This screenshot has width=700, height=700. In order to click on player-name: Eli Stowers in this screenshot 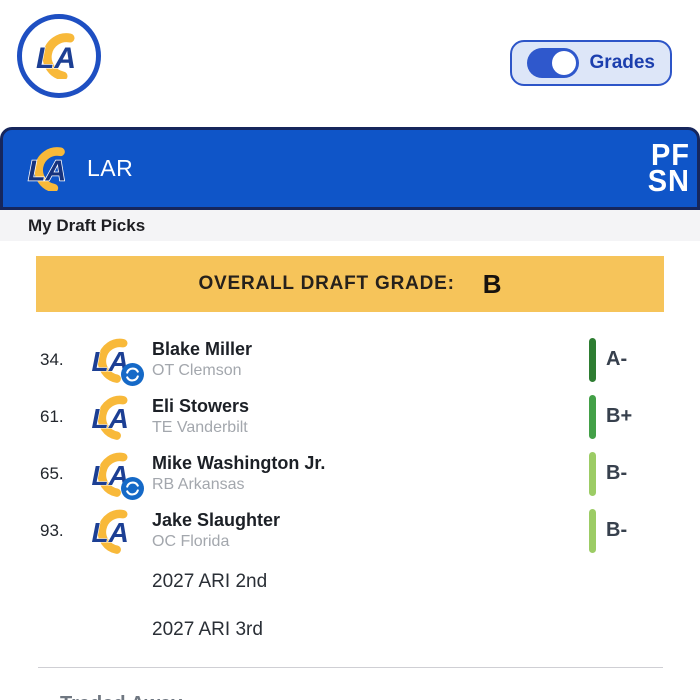, I will do `click(201, 406)`.